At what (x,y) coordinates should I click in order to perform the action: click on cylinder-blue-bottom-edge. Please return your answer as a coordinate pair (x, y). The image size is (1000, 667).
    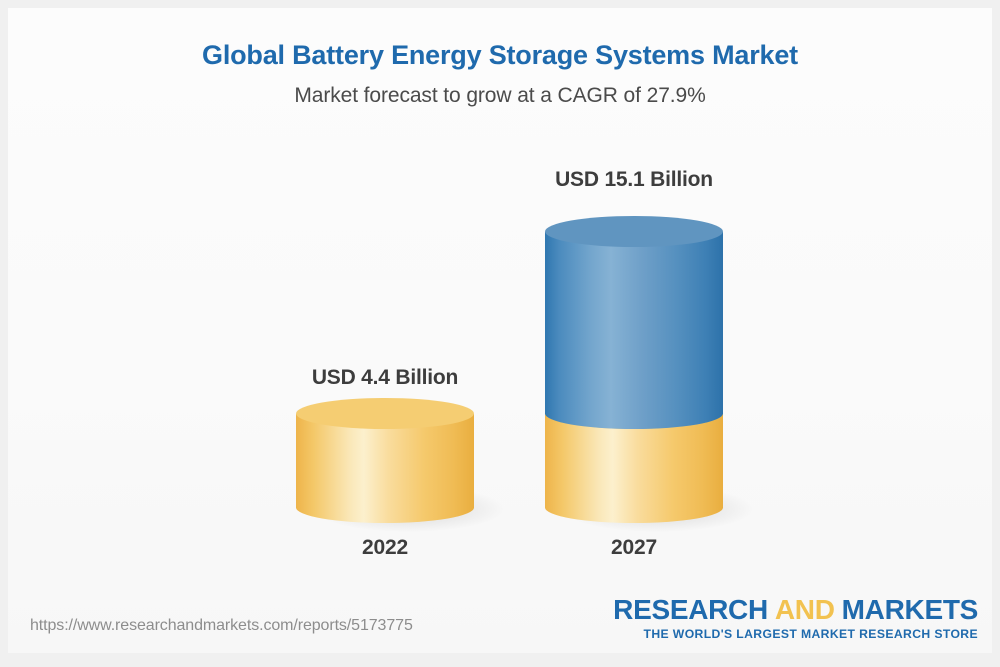
    Looking at the image, I should click on (634, 413).